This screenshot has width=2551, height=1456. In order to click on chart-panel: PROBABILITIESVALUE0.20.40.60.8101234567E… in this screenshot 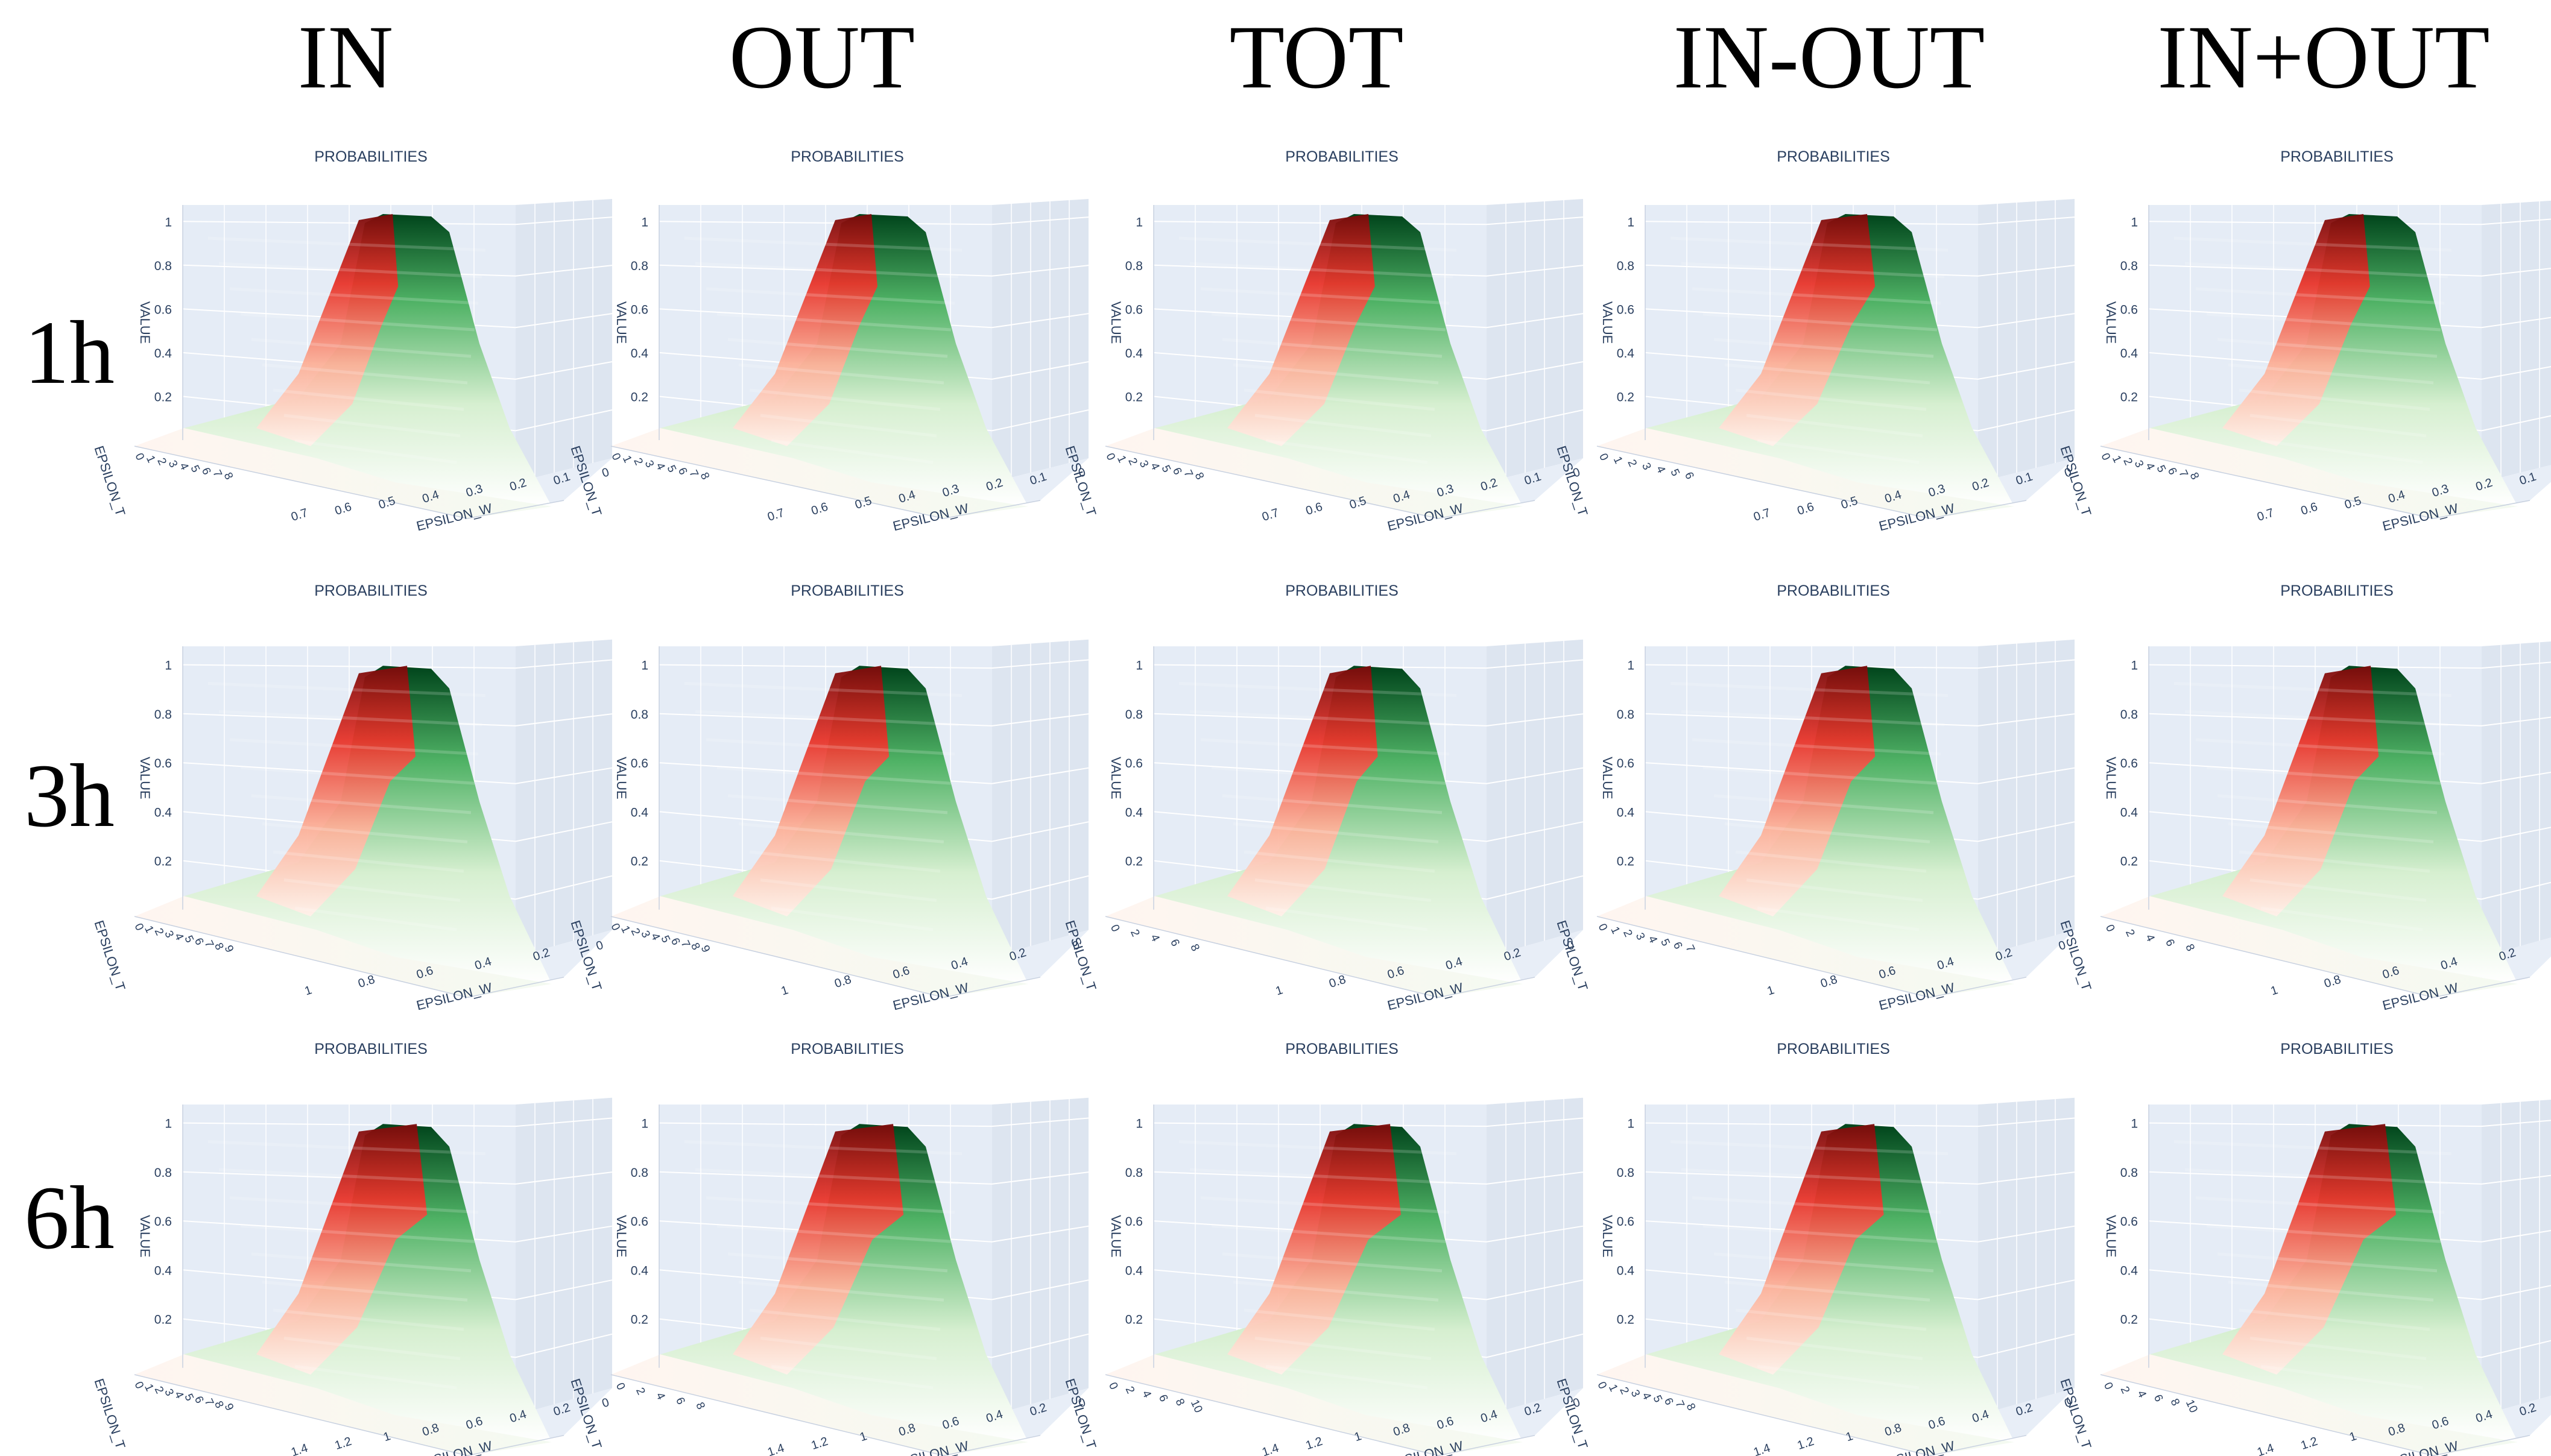, I will do `click(1814, 798)`.